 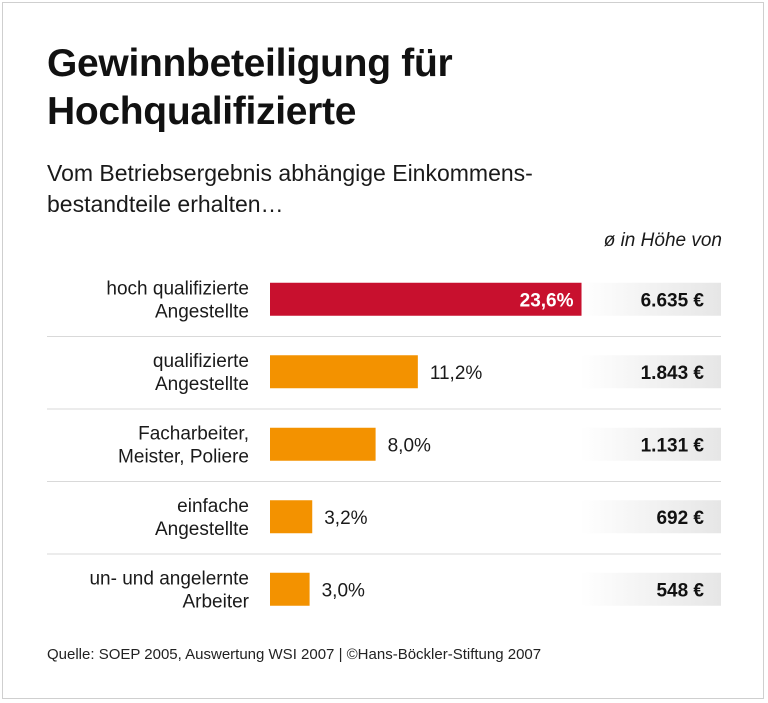 What do you see at coordinates (426, 299) in the screenshot?
I see `highlight-bar` at bounding box center [426, 299].